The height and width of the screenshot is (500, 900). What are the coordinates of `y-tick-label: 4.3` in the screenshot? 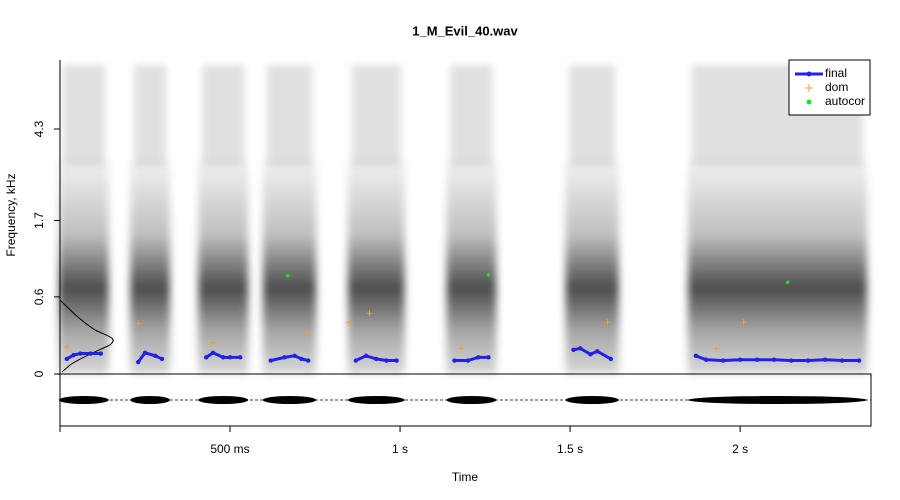 It's located at (39, 128).